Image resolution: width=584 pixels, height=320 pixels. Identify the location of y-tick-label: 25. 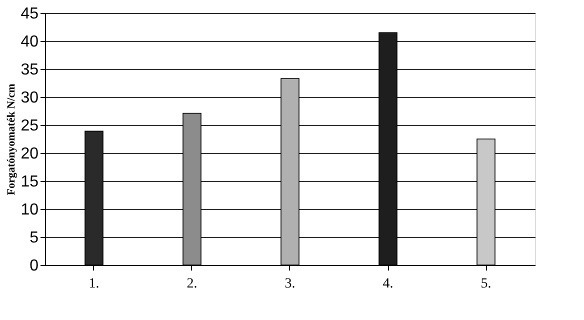
(29, 126).